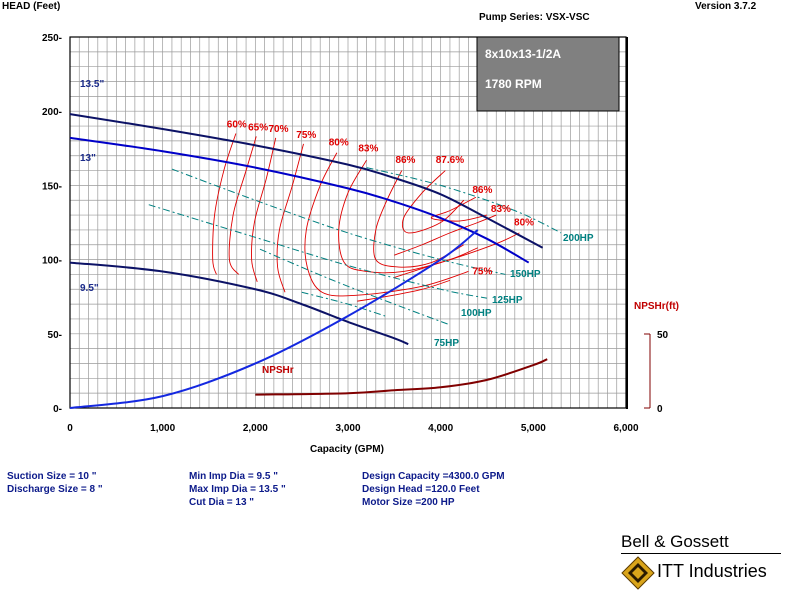 This screenshot has width=796, height=596. Describe the element at coordinates (89, 288) in the screenshot. I see `impeller-label: 9.5"` at that location.